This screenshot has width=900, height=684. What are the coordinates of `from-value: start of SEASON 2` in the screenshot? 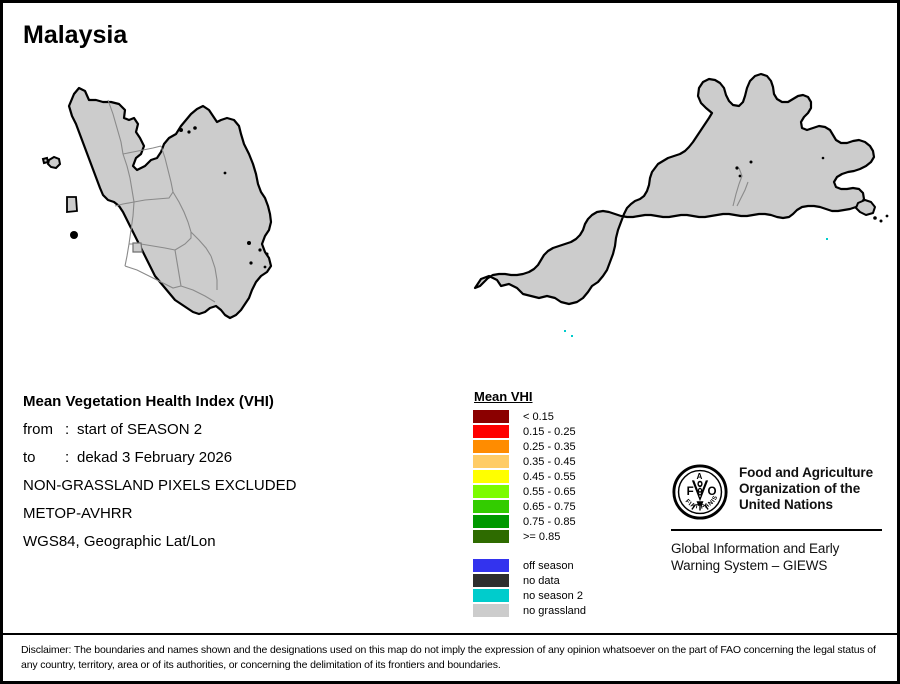 It's located at (140, 429).